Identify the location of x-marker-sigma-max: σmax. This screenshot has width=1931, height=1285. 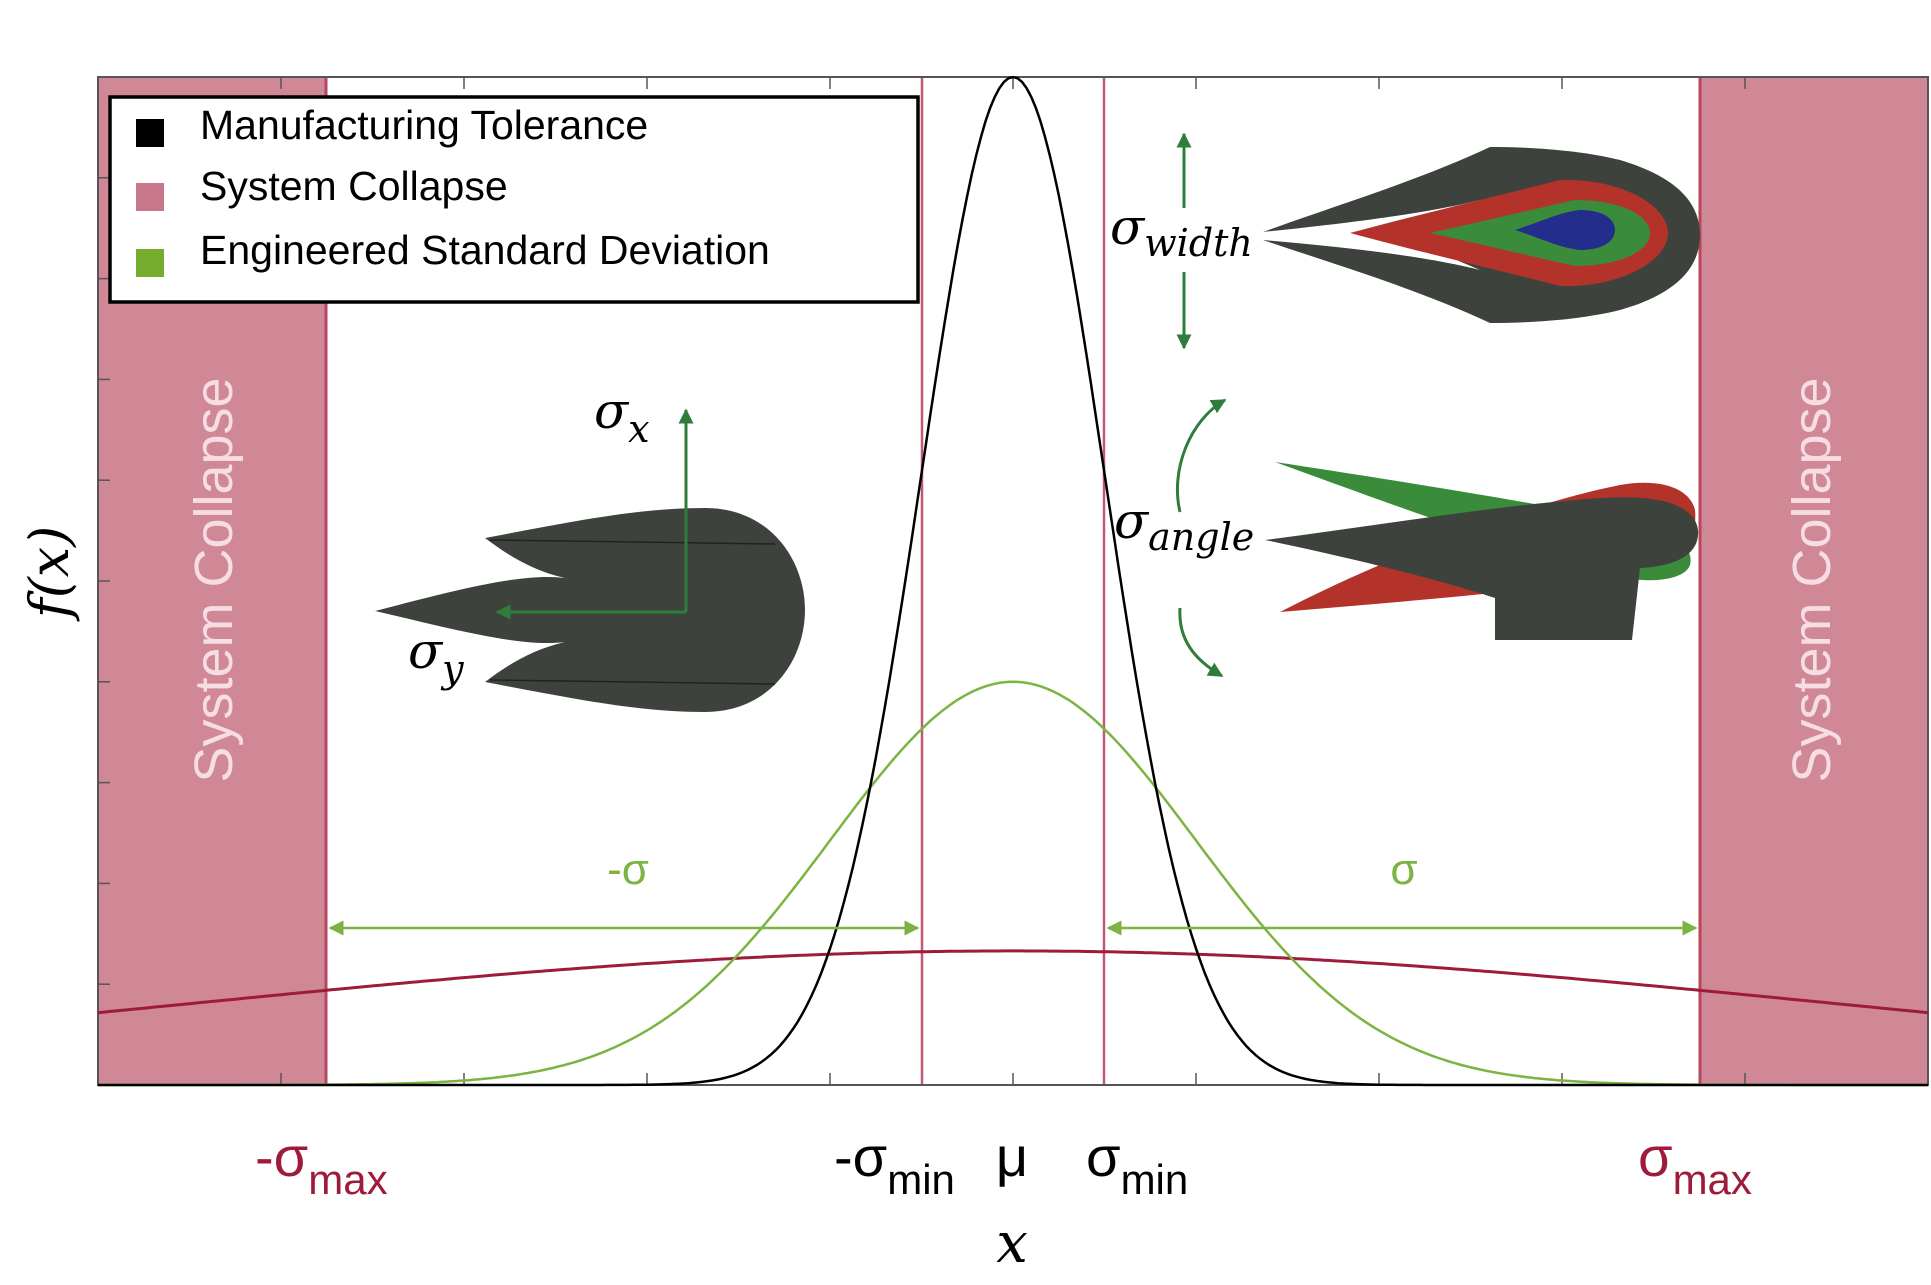
(1695, 1164).